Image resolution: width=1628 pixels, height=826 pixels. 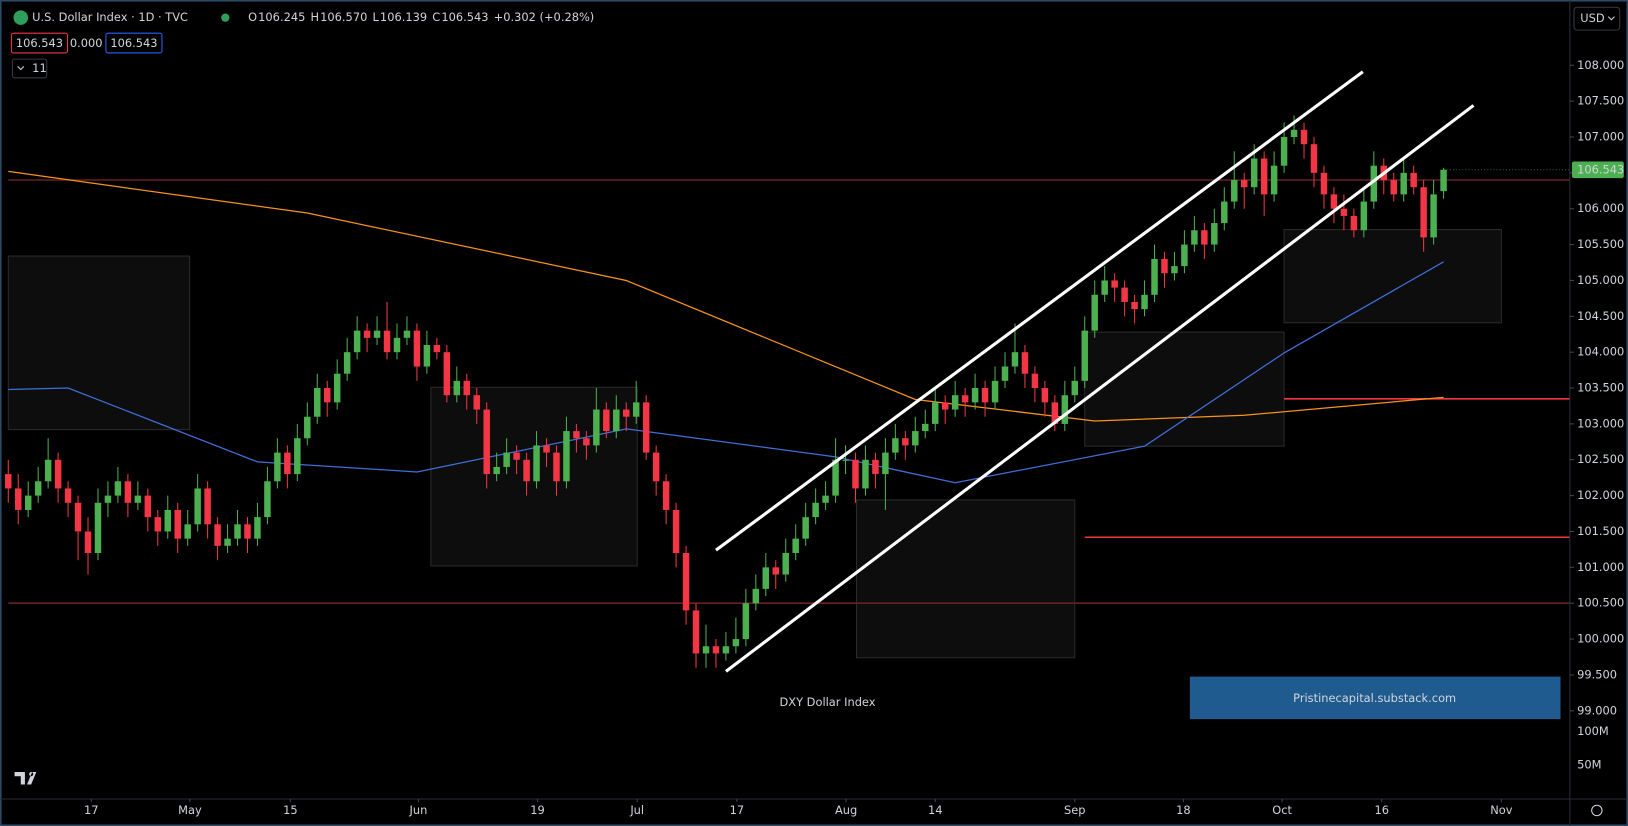 What do you see at coordinates (29, 68) in the screenshot?
I see `collapse-button` at bounding box center [29, 68].